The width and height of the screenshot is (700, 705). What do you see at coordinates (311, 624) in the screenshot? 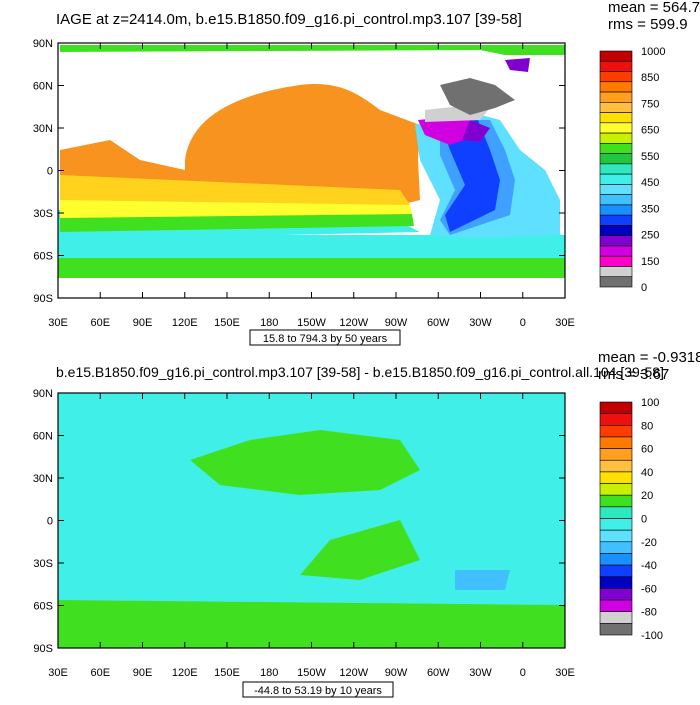
I see `bottom-south-green` at bounding box center [311, 624].